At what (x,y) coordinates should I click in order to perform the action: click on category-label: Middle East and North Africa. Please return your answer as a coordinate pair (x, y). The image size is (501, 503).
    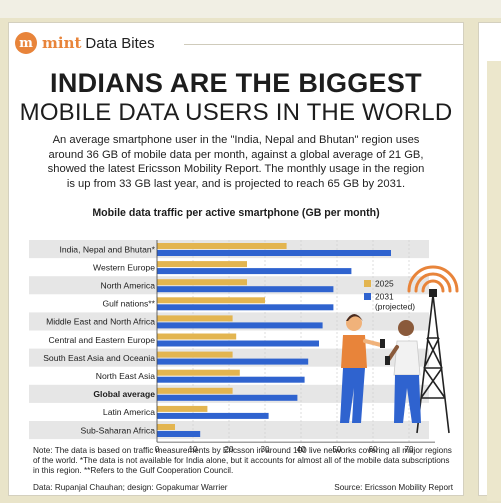
    Looking at the image, I should click on (100, 322).